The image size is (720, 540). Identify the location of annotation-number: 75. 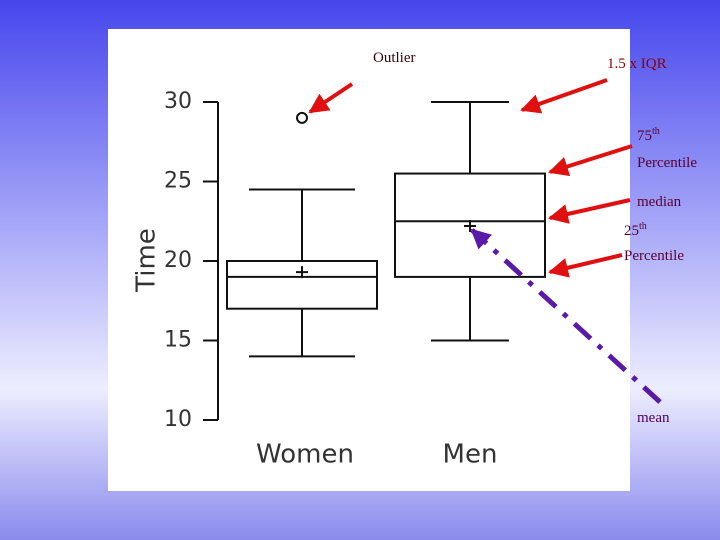
(644, 136).